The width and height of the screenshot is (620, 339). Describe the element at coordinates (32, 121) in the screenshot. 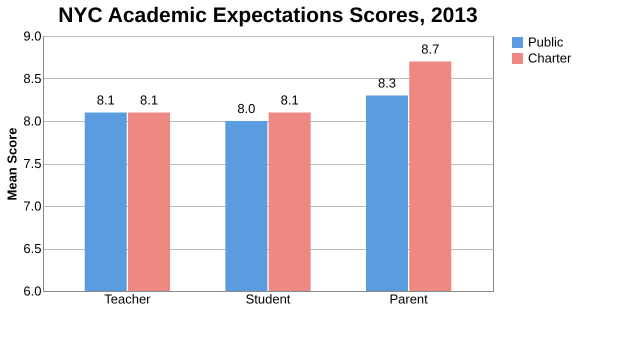

I see `y-tick-label: 8.0` at that location.